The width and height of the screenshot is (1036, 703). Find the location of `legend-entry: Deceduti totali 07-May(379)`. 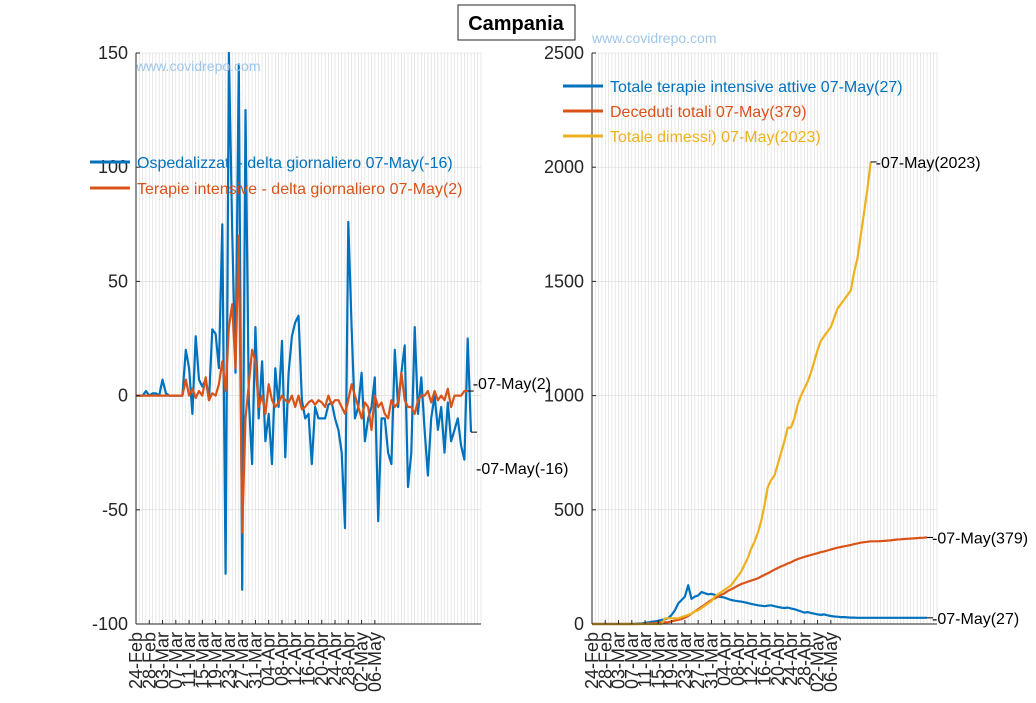

legend-entry: Deceduti totali 07-May(379) is located at coordinates (708, 112).